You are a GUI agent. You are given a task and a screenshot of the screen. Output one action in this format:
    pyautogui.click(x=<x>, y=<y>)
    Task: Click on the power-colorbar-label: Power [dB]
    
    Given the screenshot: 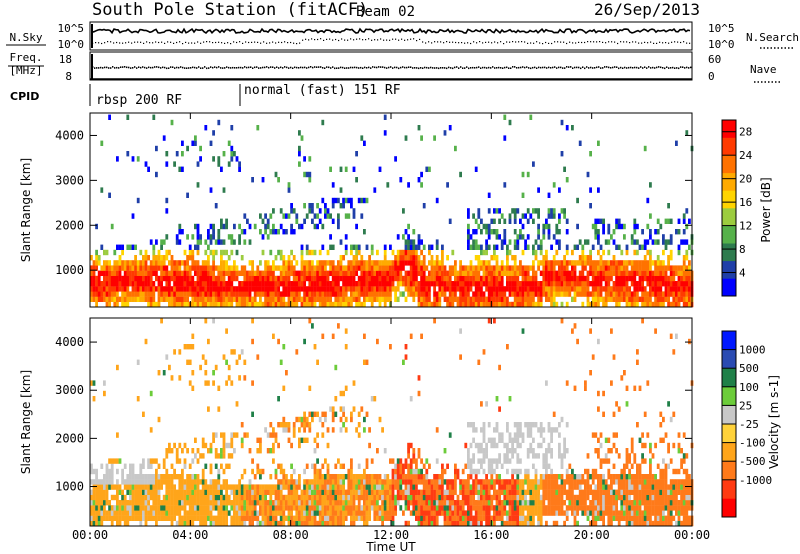 What is the action you would take?
    pyautogui.click(x=766, y=209)
    